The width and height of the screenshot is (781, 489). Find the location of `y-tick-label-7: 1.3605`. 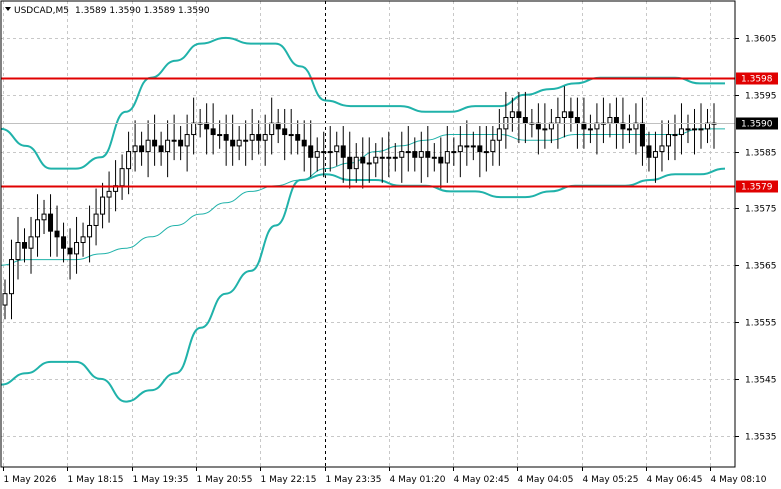

y-tick-label-7: 1.3605 is located at coordinates (761, 40).